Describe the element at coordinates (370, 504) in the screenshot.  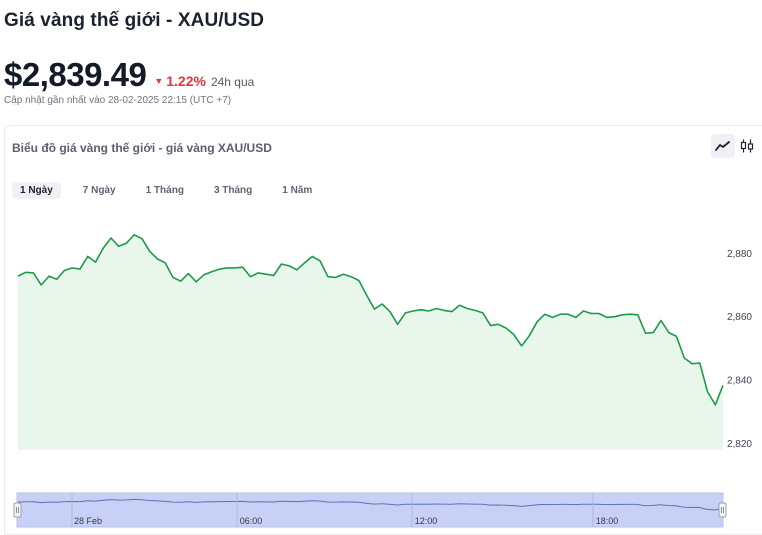
I see `navigator-line` at that location.